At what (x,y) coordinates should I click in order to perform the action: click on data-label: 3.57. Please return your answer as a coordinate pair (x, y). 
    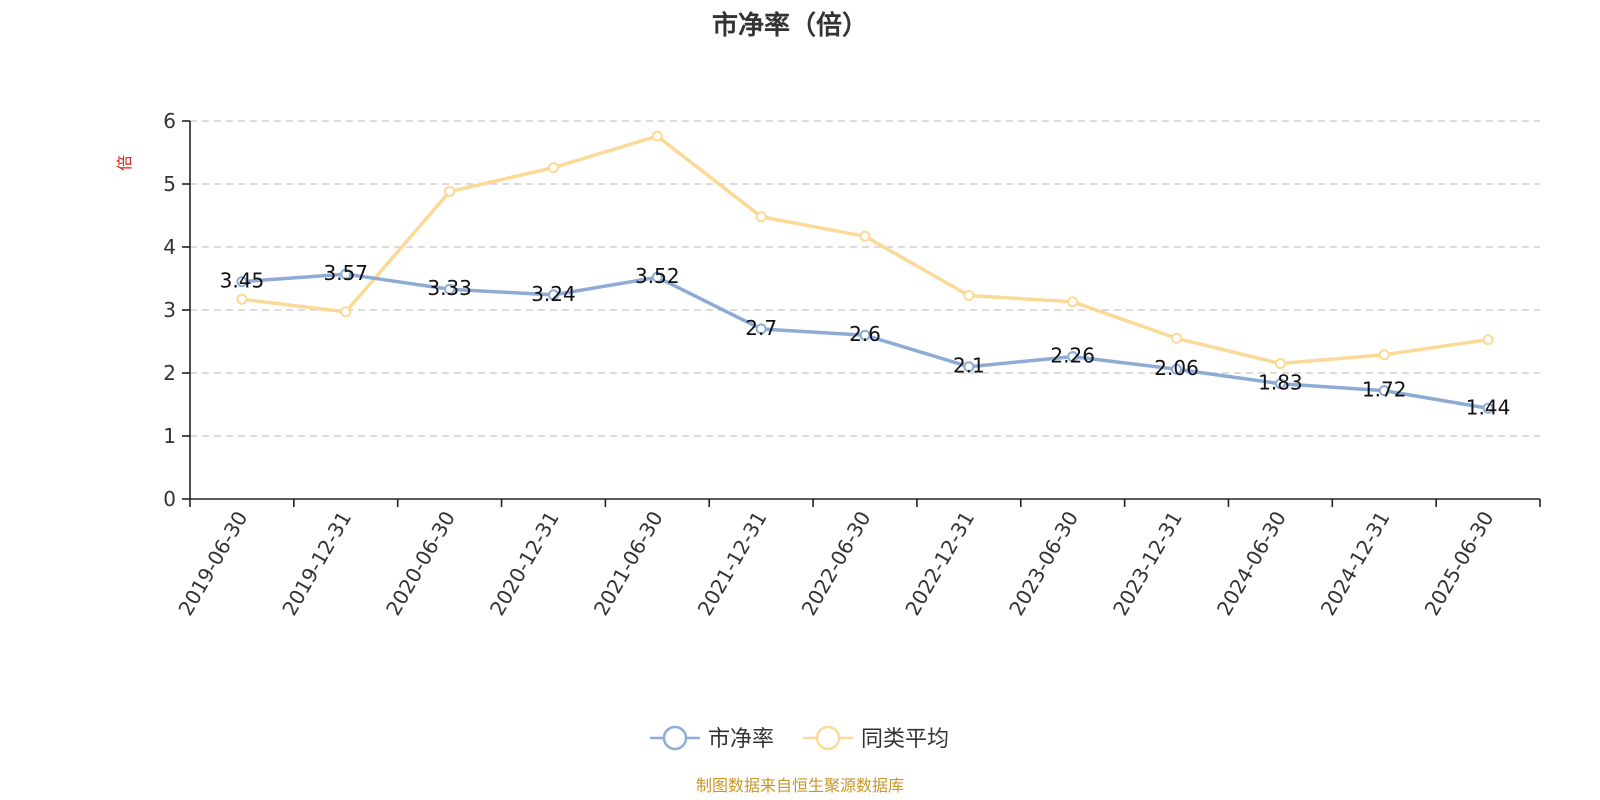
    Looking at the image, I should click on (346, 273).